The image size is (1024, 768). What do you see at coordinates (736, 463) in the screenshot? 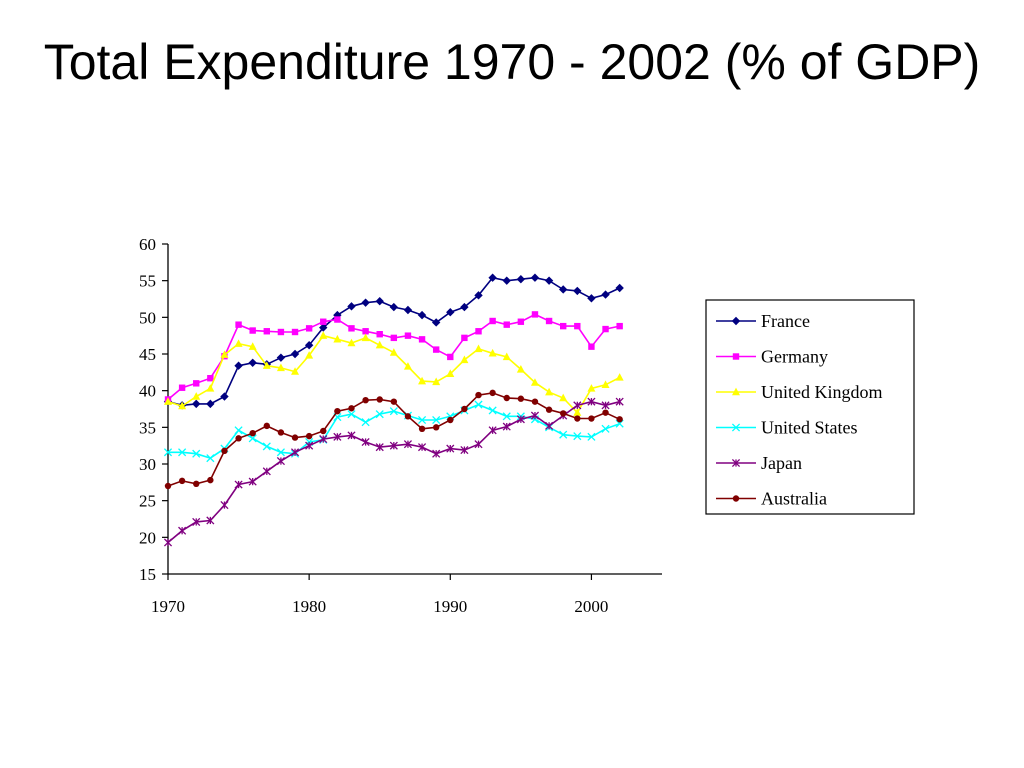
I see `legend-marker-japan` at bounding box center [736, 463].